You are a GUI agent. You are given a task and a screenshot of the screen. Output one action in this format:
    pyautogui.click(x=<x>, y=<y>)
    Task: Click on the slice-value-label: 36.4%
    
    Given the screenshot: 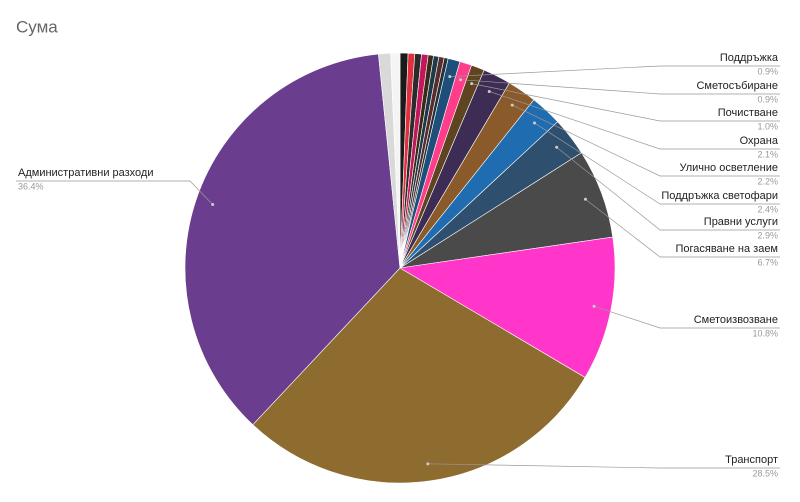 What is the action you would take?
    pyautogui.click(x=31, y=186)
    